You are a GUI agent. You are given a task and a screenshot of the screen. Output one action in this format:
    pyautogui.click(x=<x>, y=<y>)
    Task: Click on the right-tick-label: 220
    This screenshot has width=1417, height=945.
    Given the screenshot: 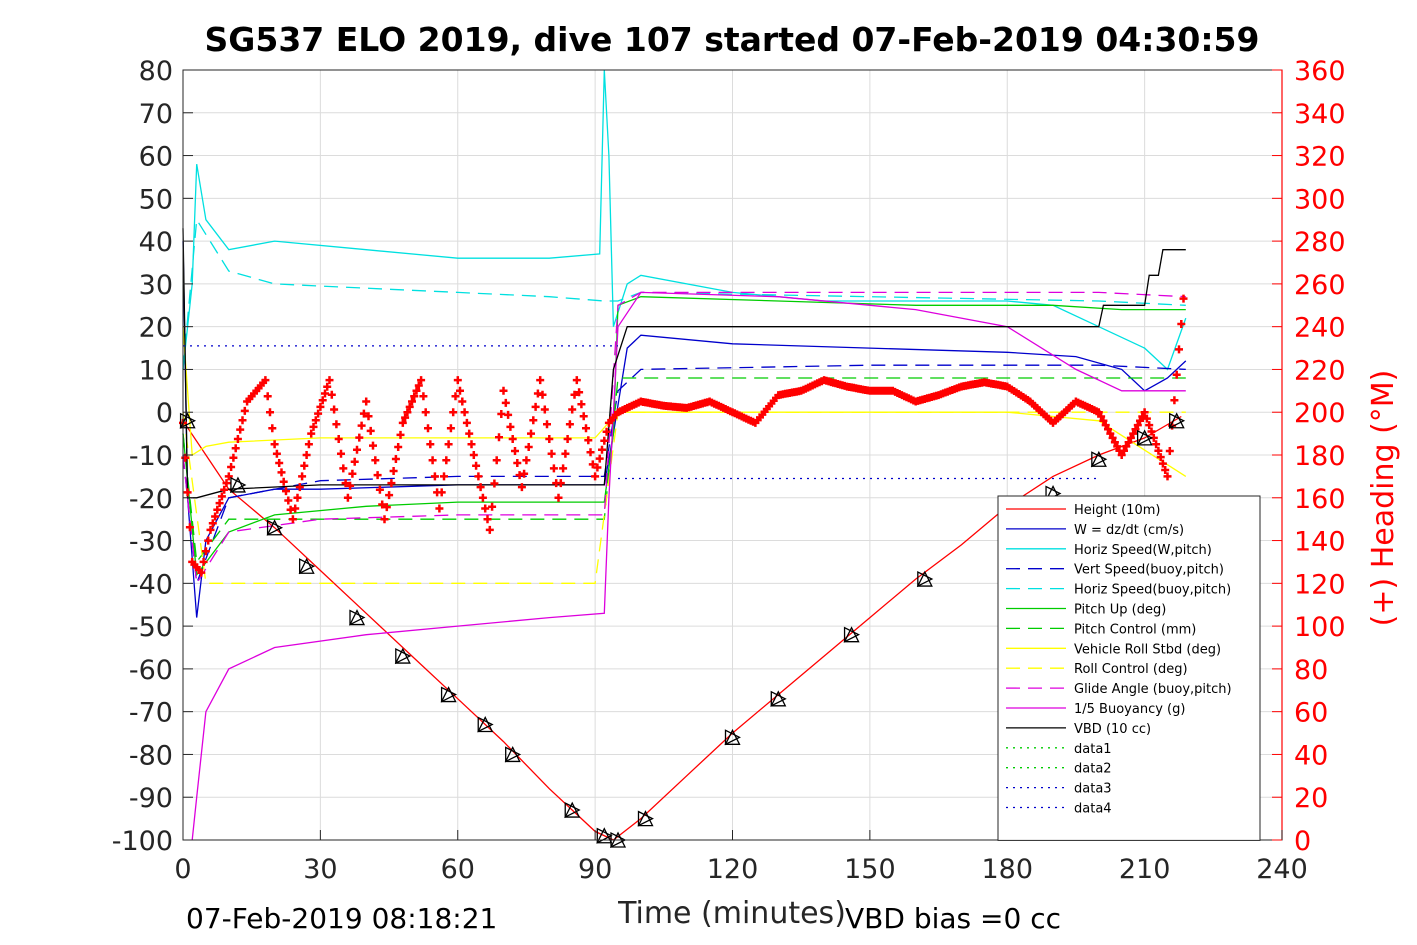 What is the action you would take?
    pyautogui.click(x=1320, y=370)
    